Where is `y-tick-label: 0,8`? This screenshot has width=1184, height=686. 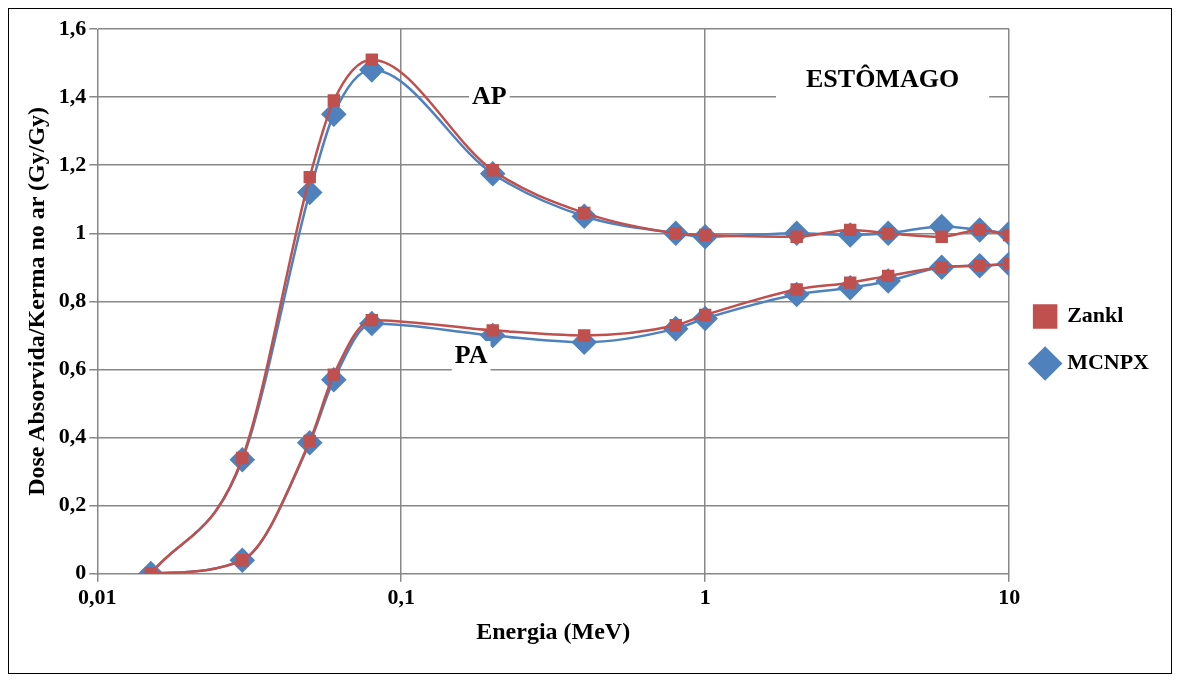 y-tick-label: 0,8 is located at coordinates (72, 300).